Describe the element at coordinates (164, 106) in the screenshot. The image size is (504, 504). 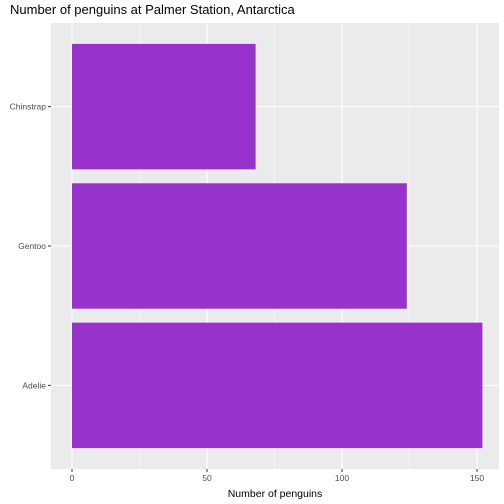
I see `bar-chinstrap` at that location.